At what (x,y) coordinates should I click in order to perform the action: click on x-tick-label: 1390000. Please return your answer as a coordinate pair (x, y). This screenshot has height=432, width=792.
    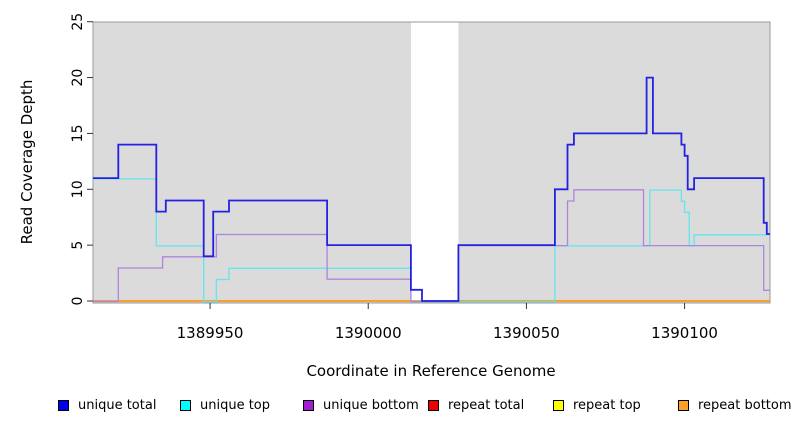
    Looking at the image, I should click on (368, 333).